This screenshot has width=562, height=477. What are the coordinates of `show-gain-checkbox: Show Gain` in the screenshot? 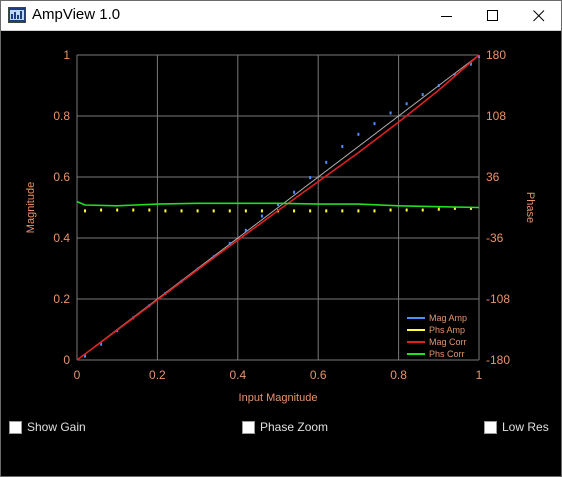 It's located at (47, 427).